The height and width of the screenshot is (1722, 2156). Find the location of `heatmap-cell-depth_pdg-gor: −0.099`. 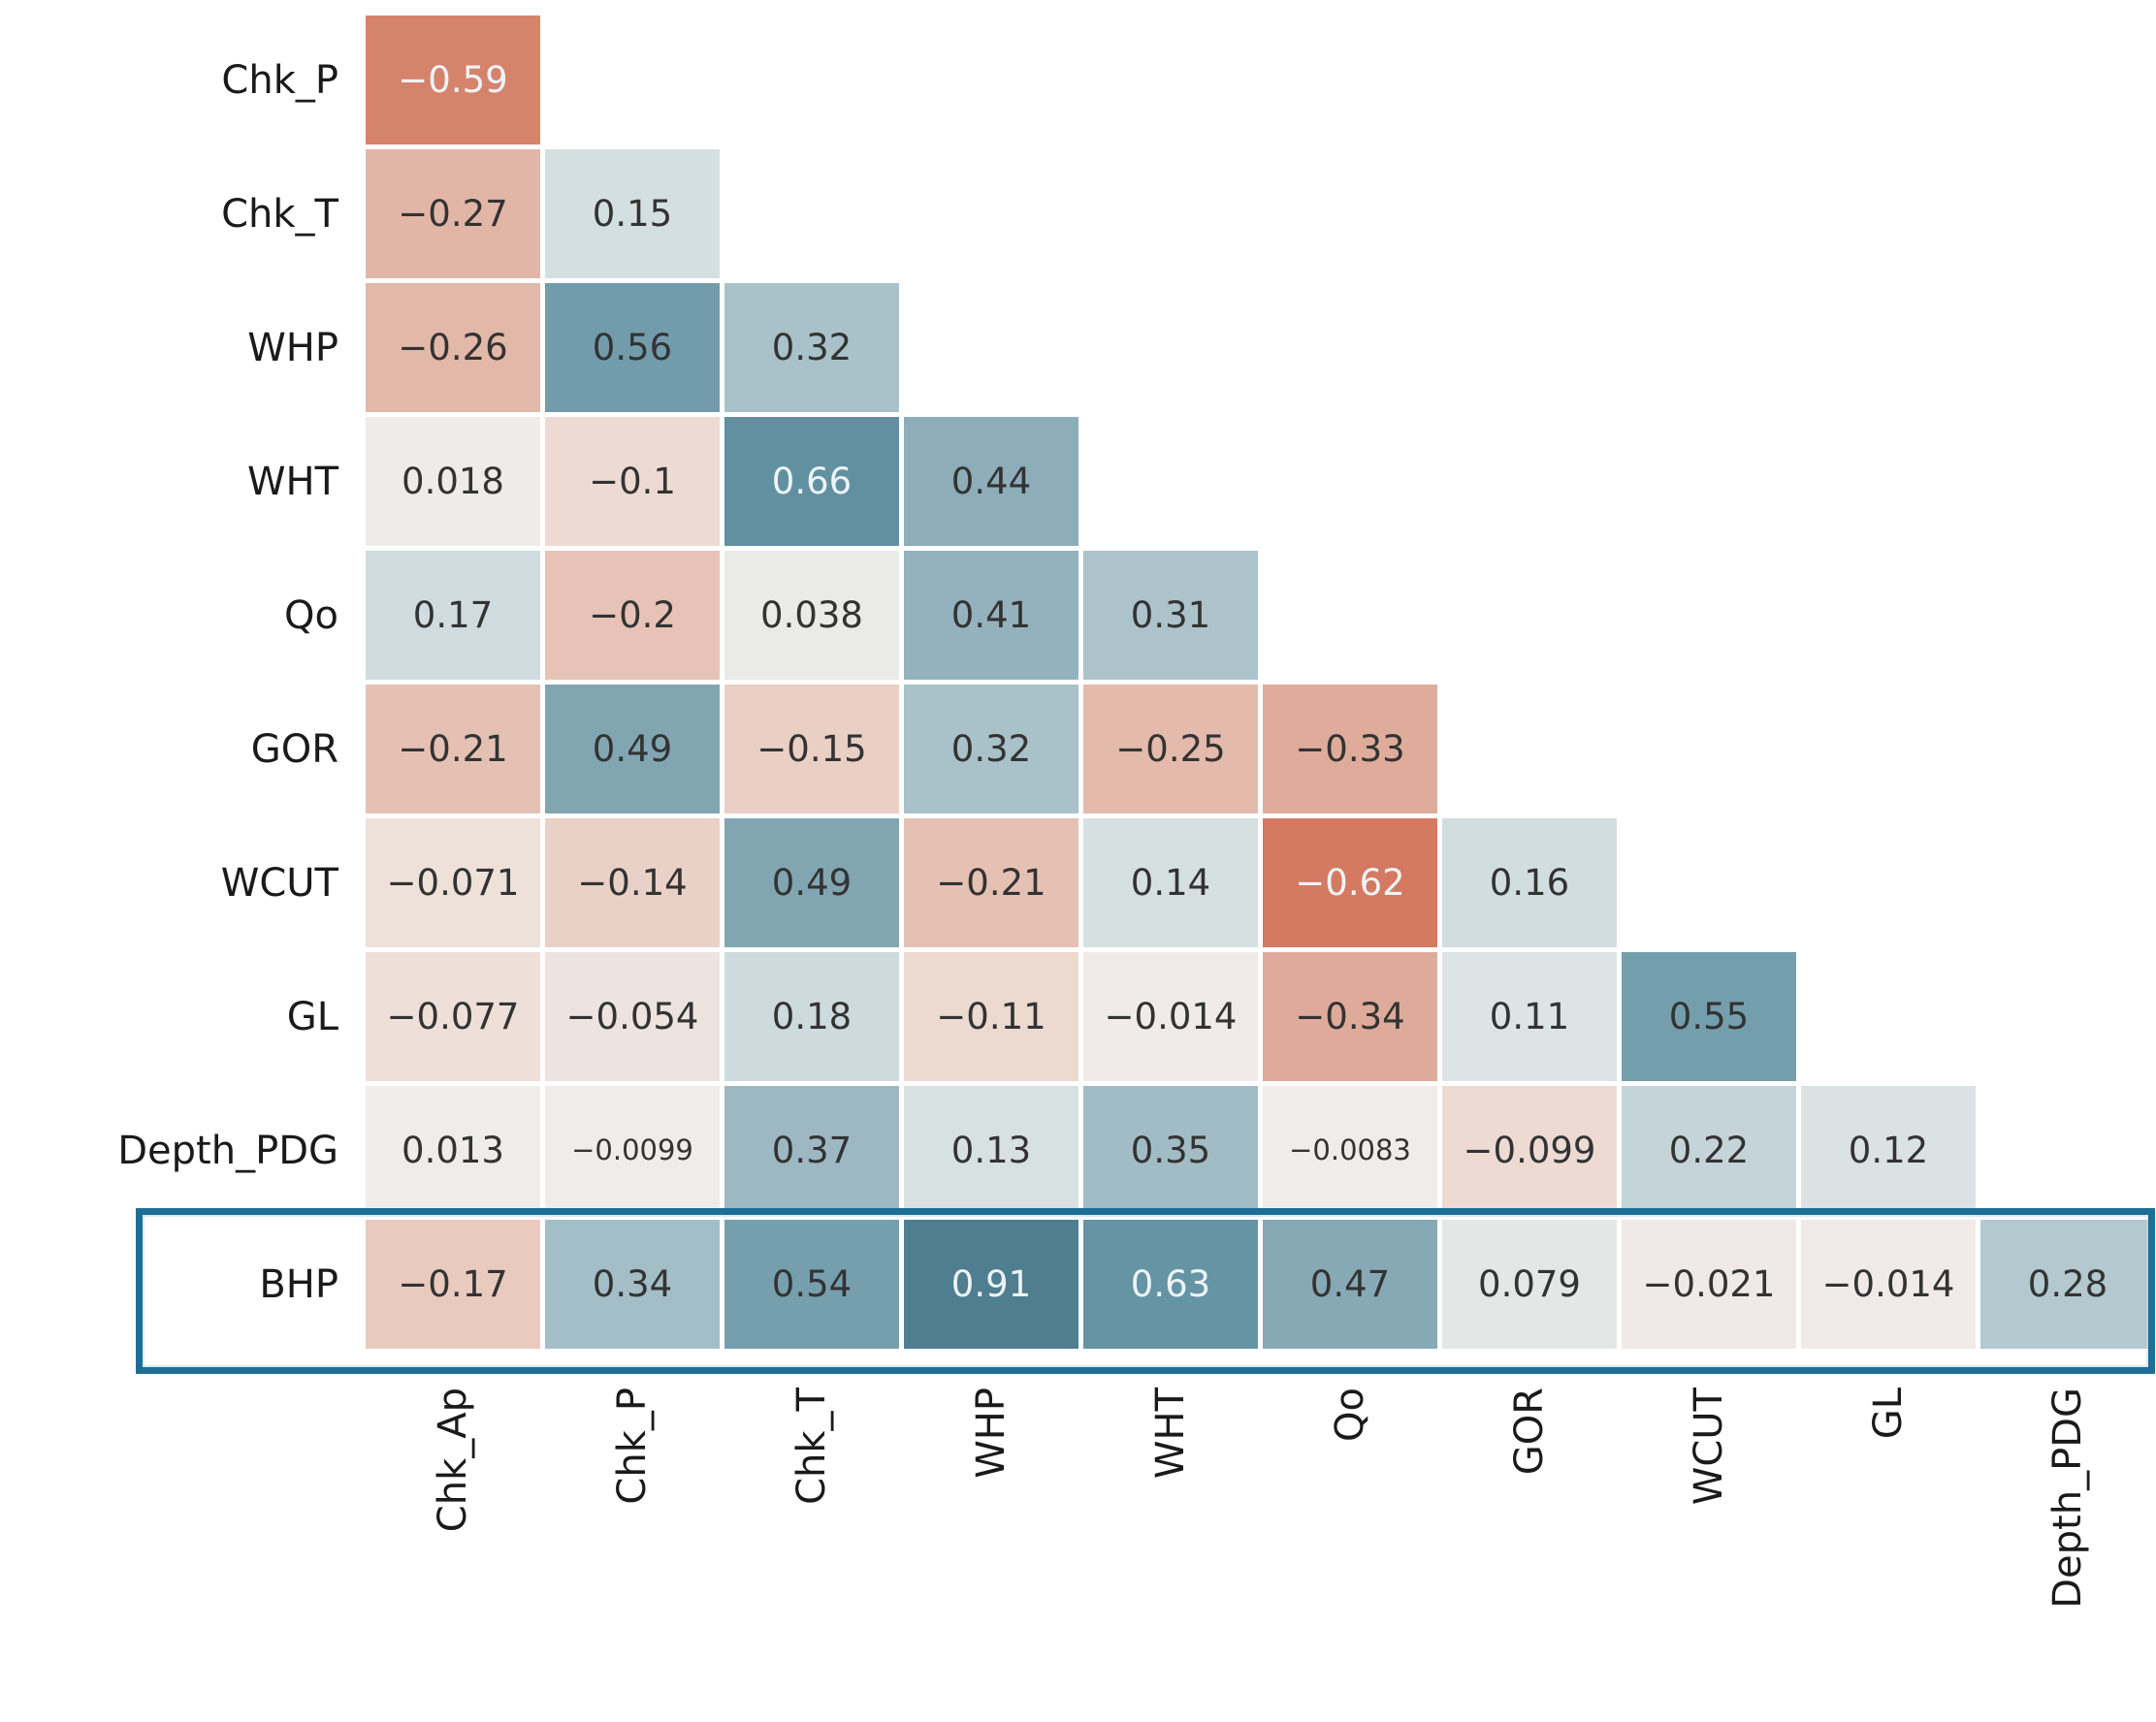

heatmap-cell-depth_pdg-gor: −0.099 is located at coordinates (1529, 1150).